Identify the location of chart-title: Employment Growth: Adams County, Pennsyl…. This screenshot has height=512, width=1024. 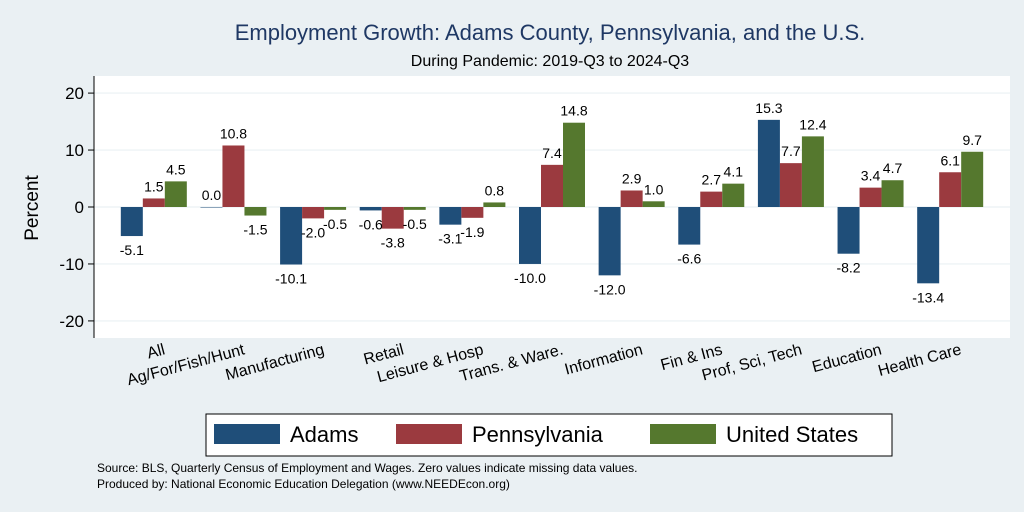
(550, 32).